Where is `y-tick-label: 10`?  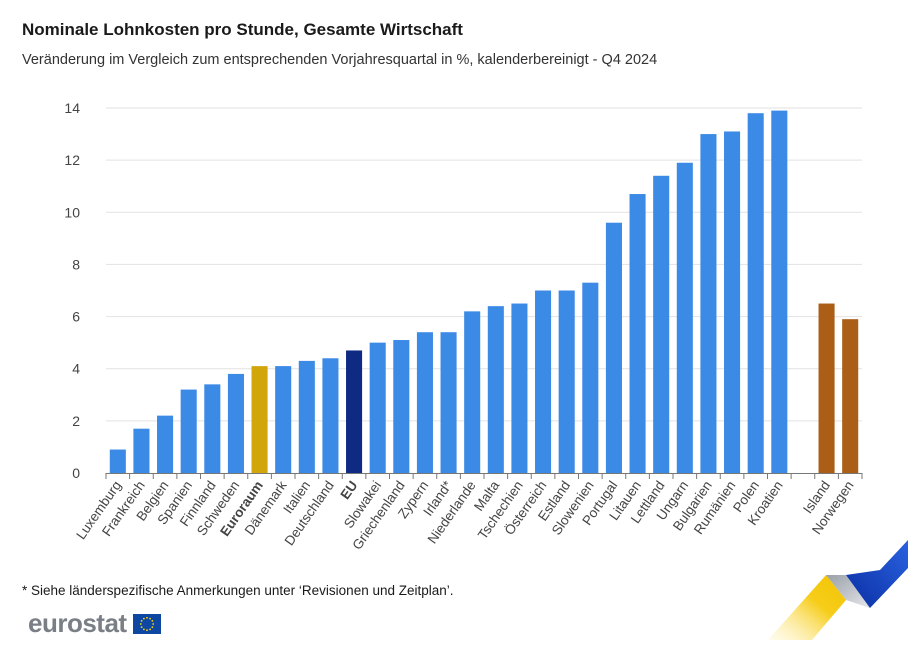 y-tick-label: 10 is located at coordinates (72, 212).